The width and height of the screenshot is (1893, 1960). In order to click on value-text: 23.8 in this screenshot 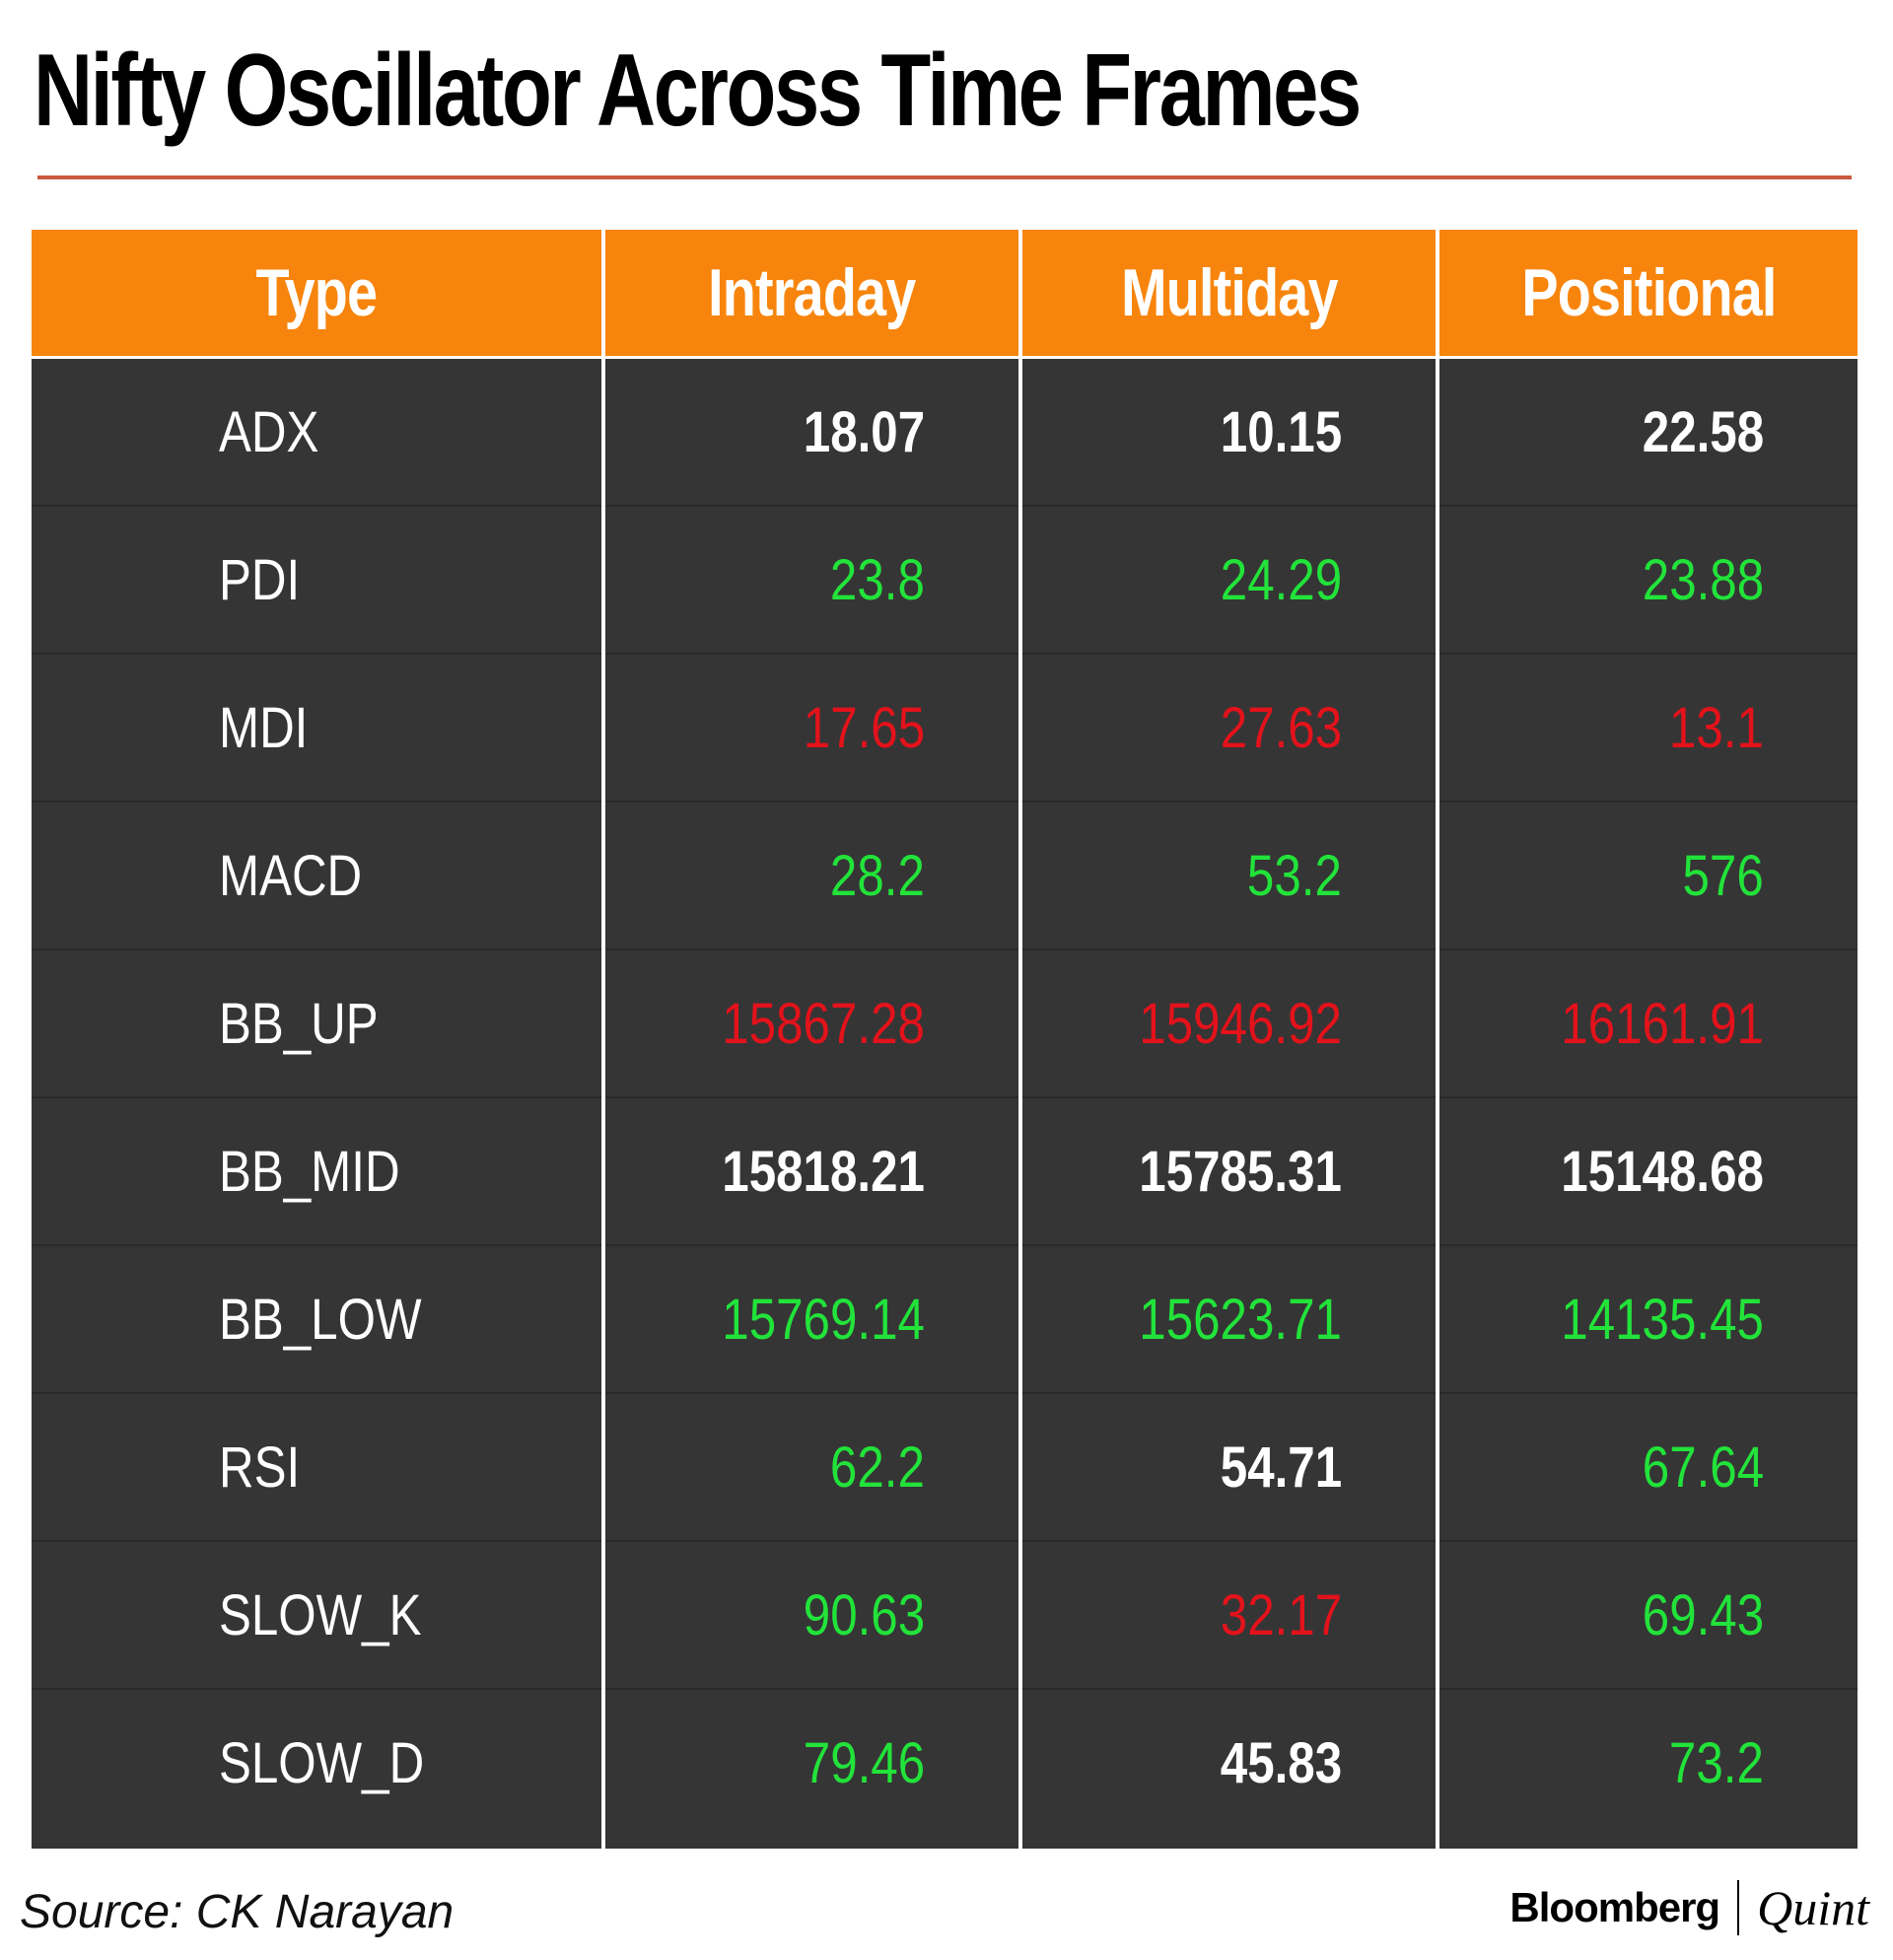, I will do `click(878, 579)`.